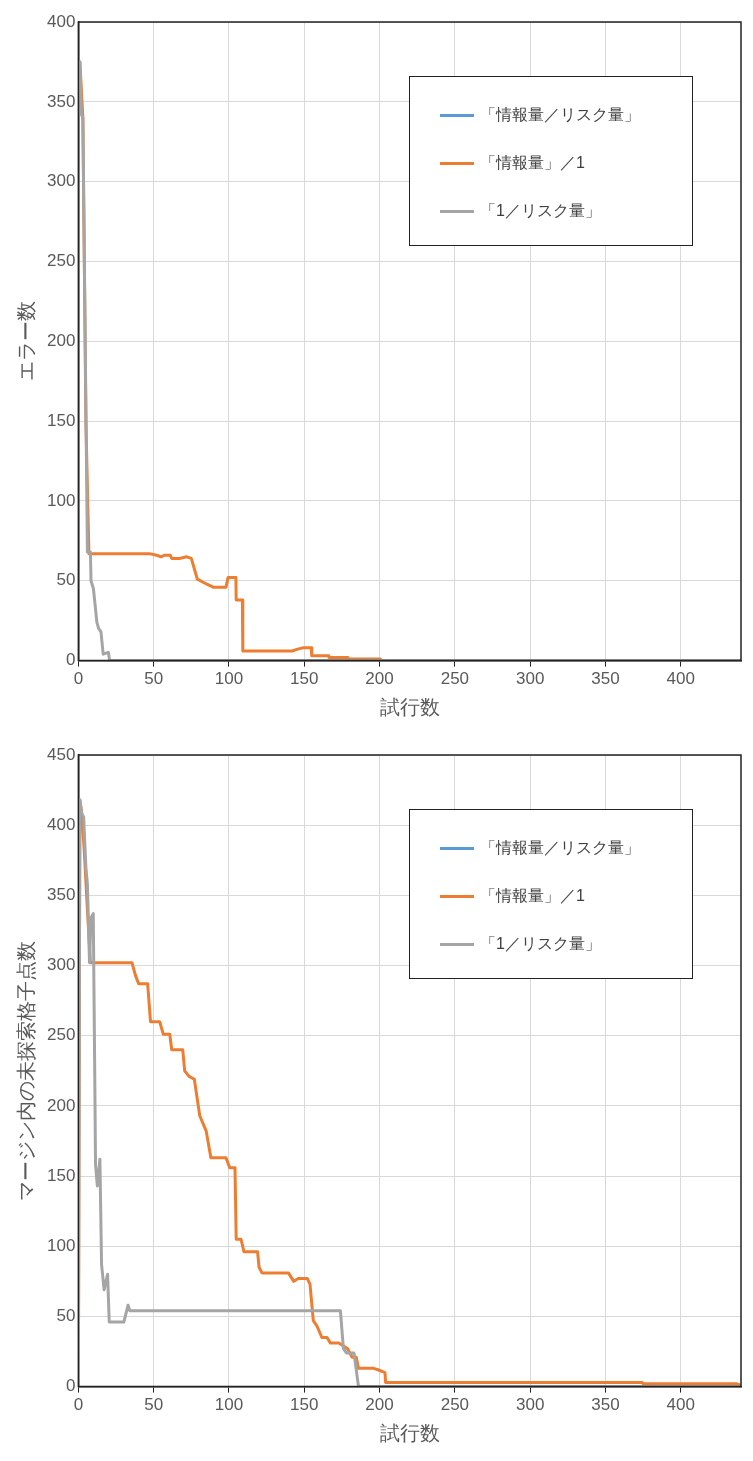  Describe the element at coordinates (26, 341) in the screenshot. I see `y-axis-title: エラー数` at that location.